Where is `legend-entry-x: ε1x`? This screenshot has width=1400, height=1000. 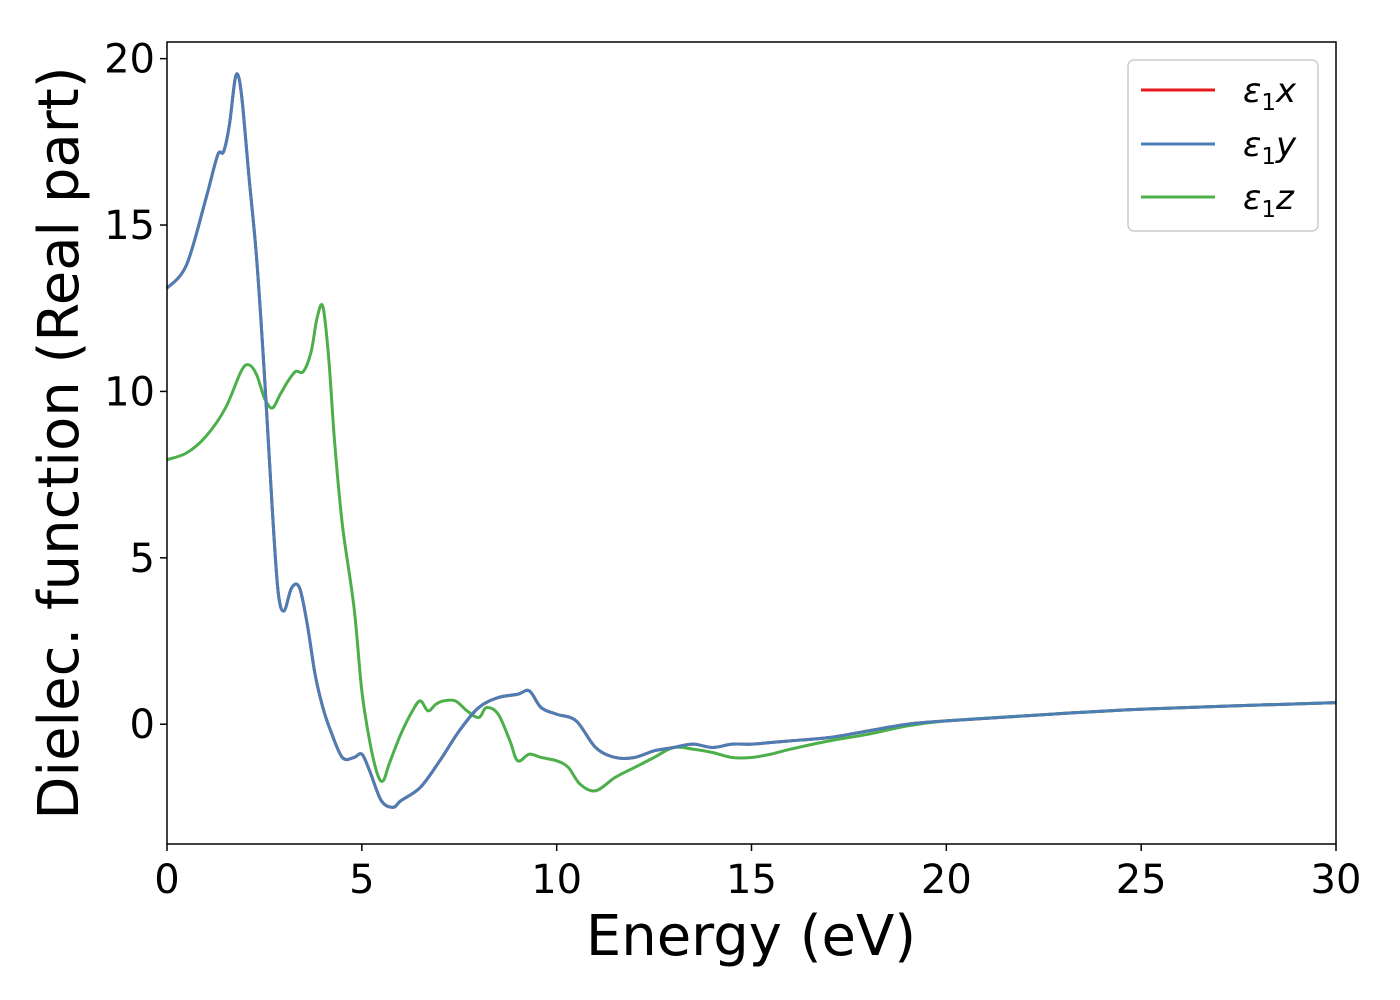 legend-entry-x: ε1x is located at coordinates (1219, 93).